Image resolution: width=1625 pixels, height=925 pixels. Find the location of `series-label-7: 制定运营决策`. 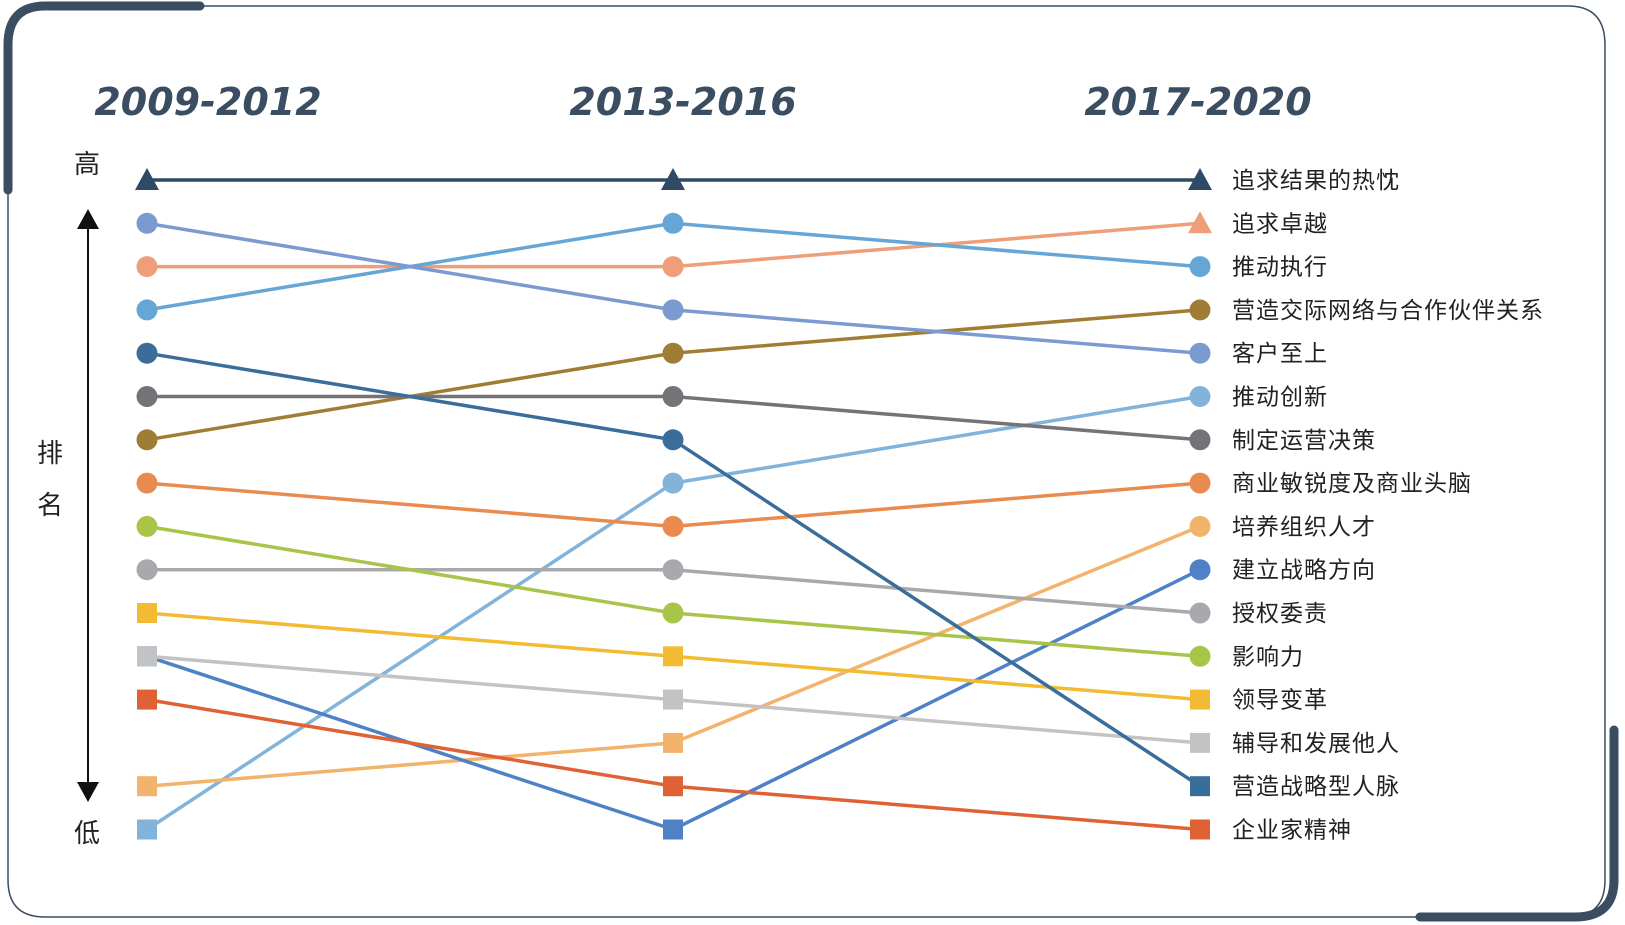

series-label-7: 制定运营决策 is located at coordinates (1304, 441).